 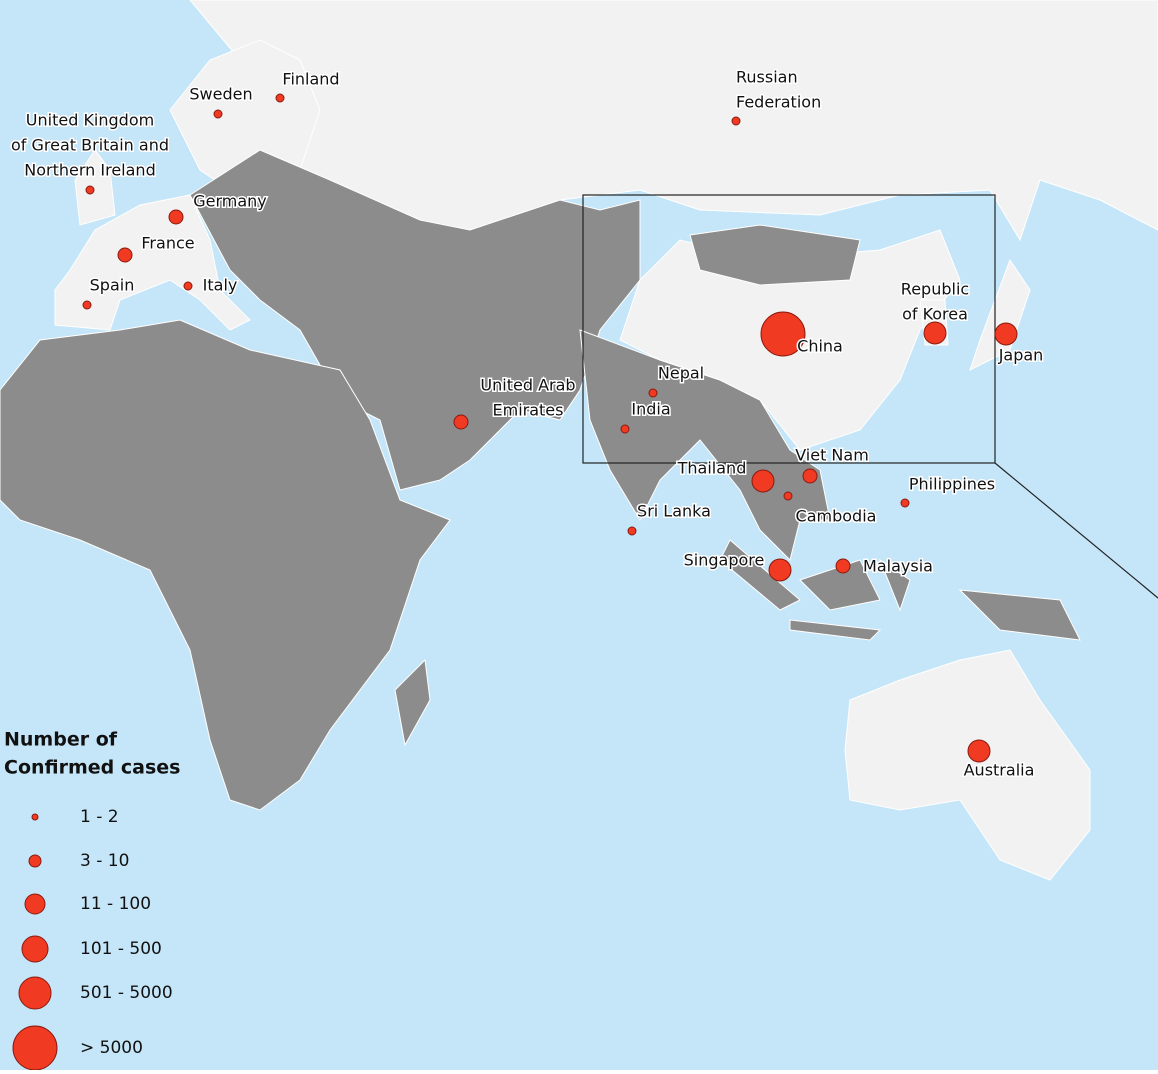 What do you see at coordinates (90, 145) in the screenshot?
I see `country-label: of Great Britain and` at bounding box center [90, 145].